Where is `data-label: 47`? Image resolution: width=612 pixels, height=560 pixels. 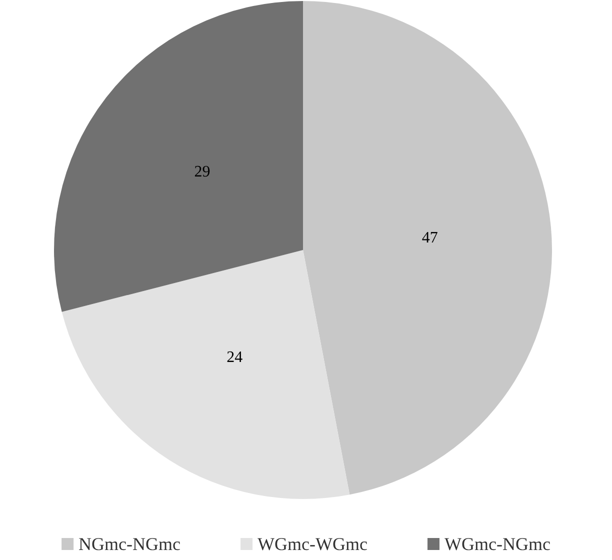 data-label: 47 is located at coordinates (430, 238).